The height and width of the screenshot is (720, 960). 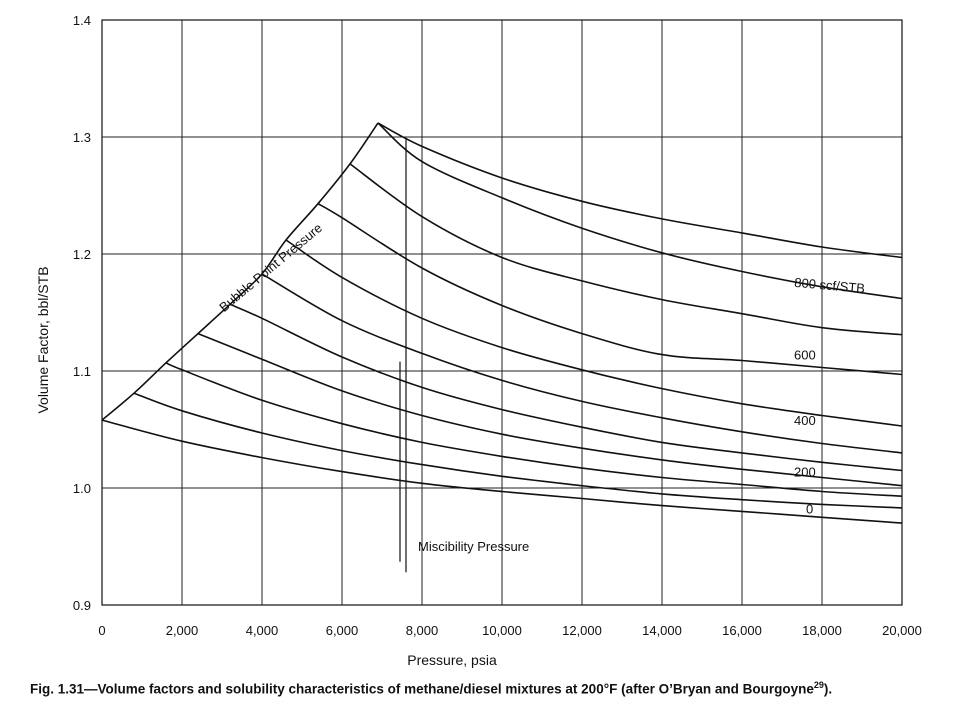 I want to click on x-tick-label: 10,000, so click(x=502, y=630).